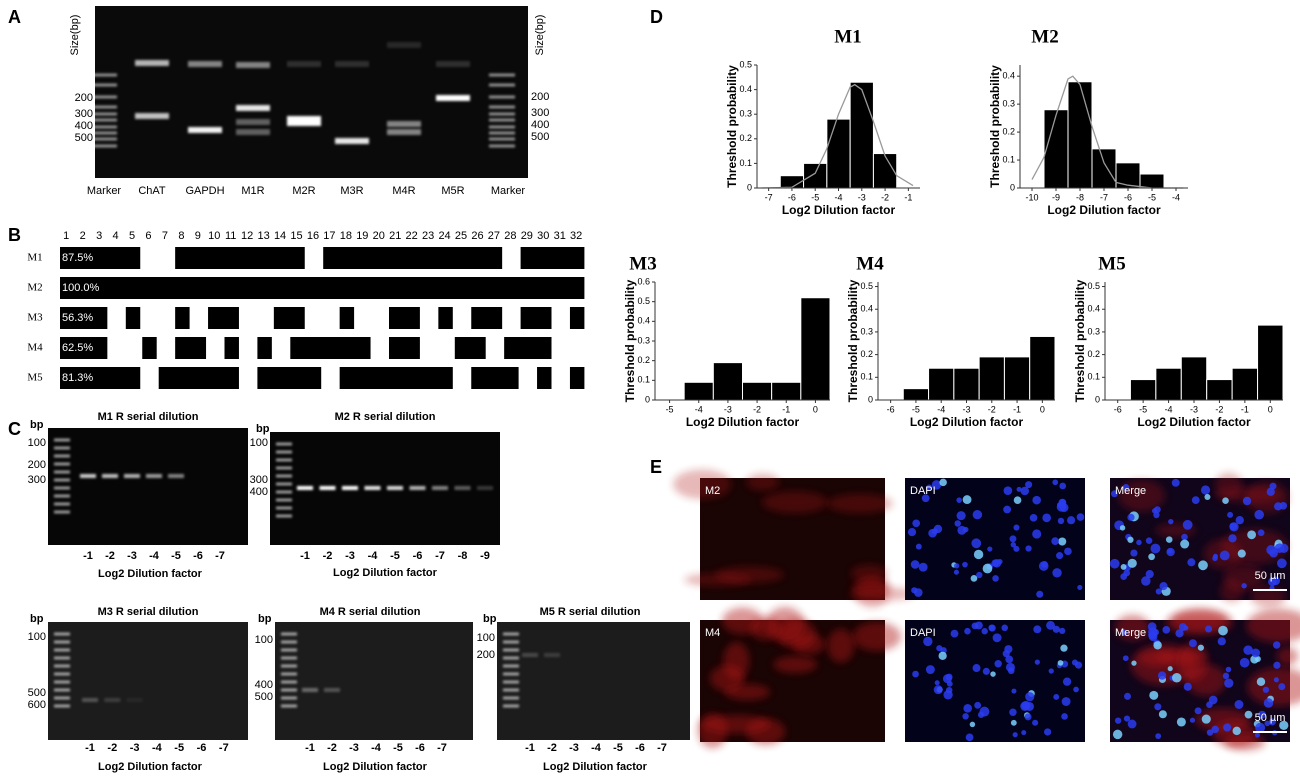  Describe the element at coordinates (992, 409) in the screenshot. I see `x-tick-label: -2` at that location.